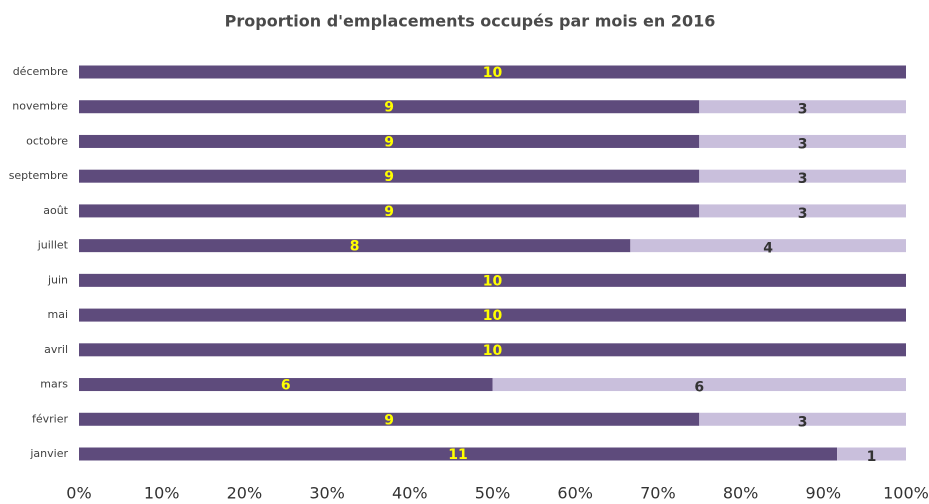 This screenshot has height=504, width=929. Describe the element at coordinates (48, 453) in the screenshot. I see `y-tick-label: janvier` at that location.